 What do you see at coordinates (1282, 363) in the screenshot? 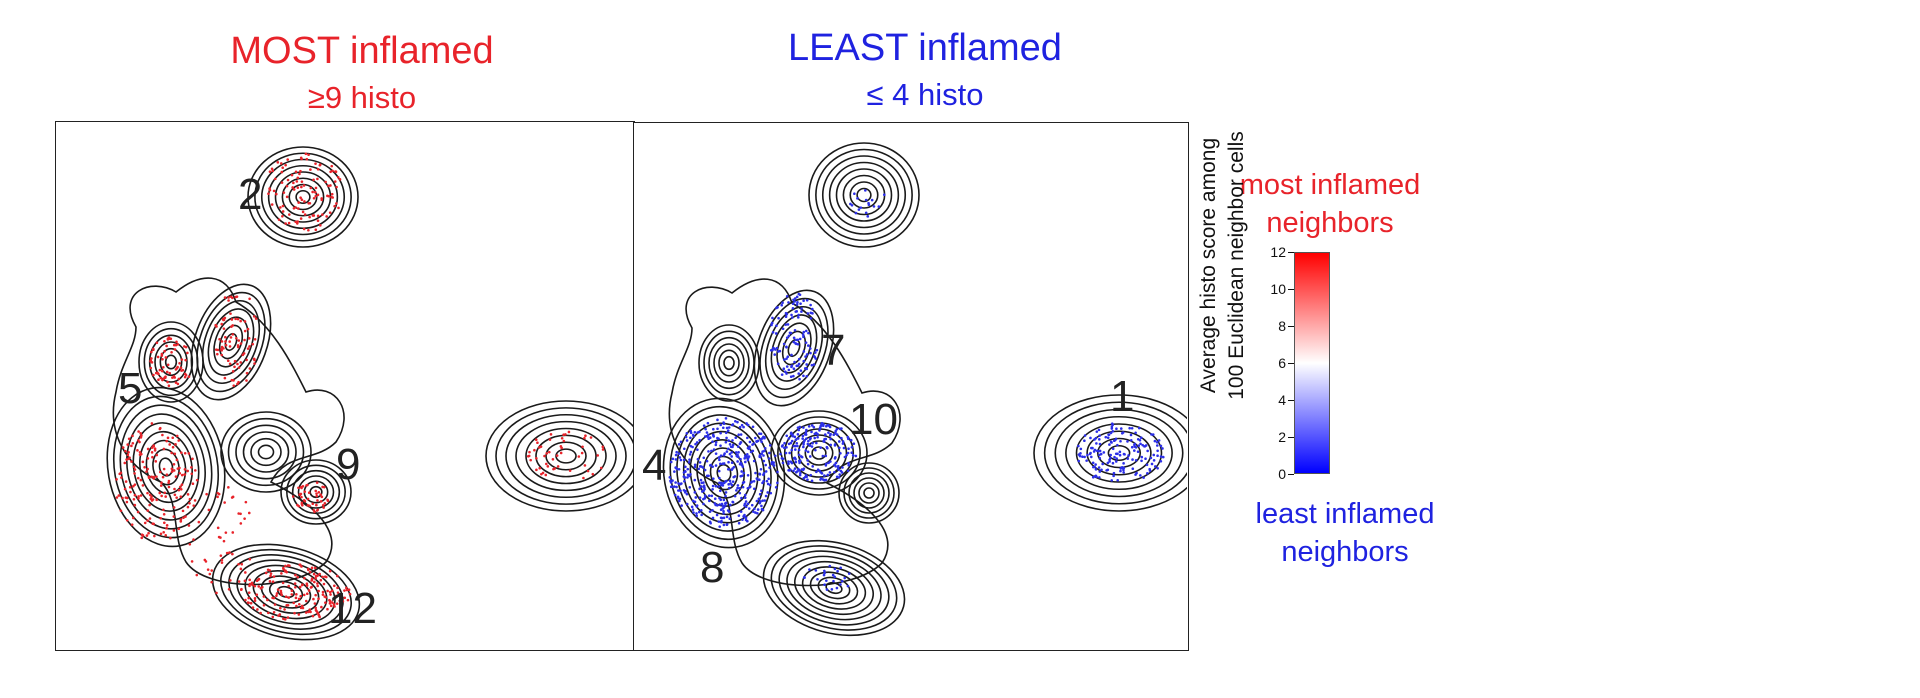
I see `colorbar-tick-label: 6` at bounding box center [1282, 363].